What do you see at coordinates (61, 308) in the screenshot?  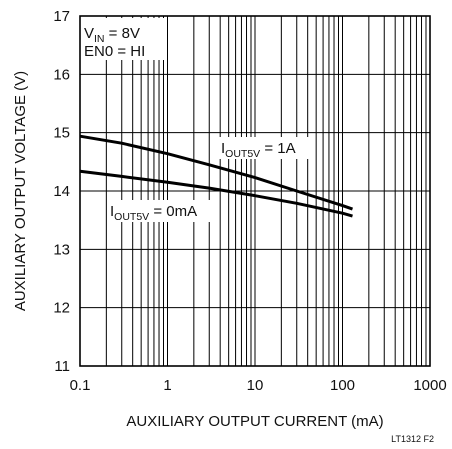 I see `y-tick-label: 12` at bounding box center [61, 308].